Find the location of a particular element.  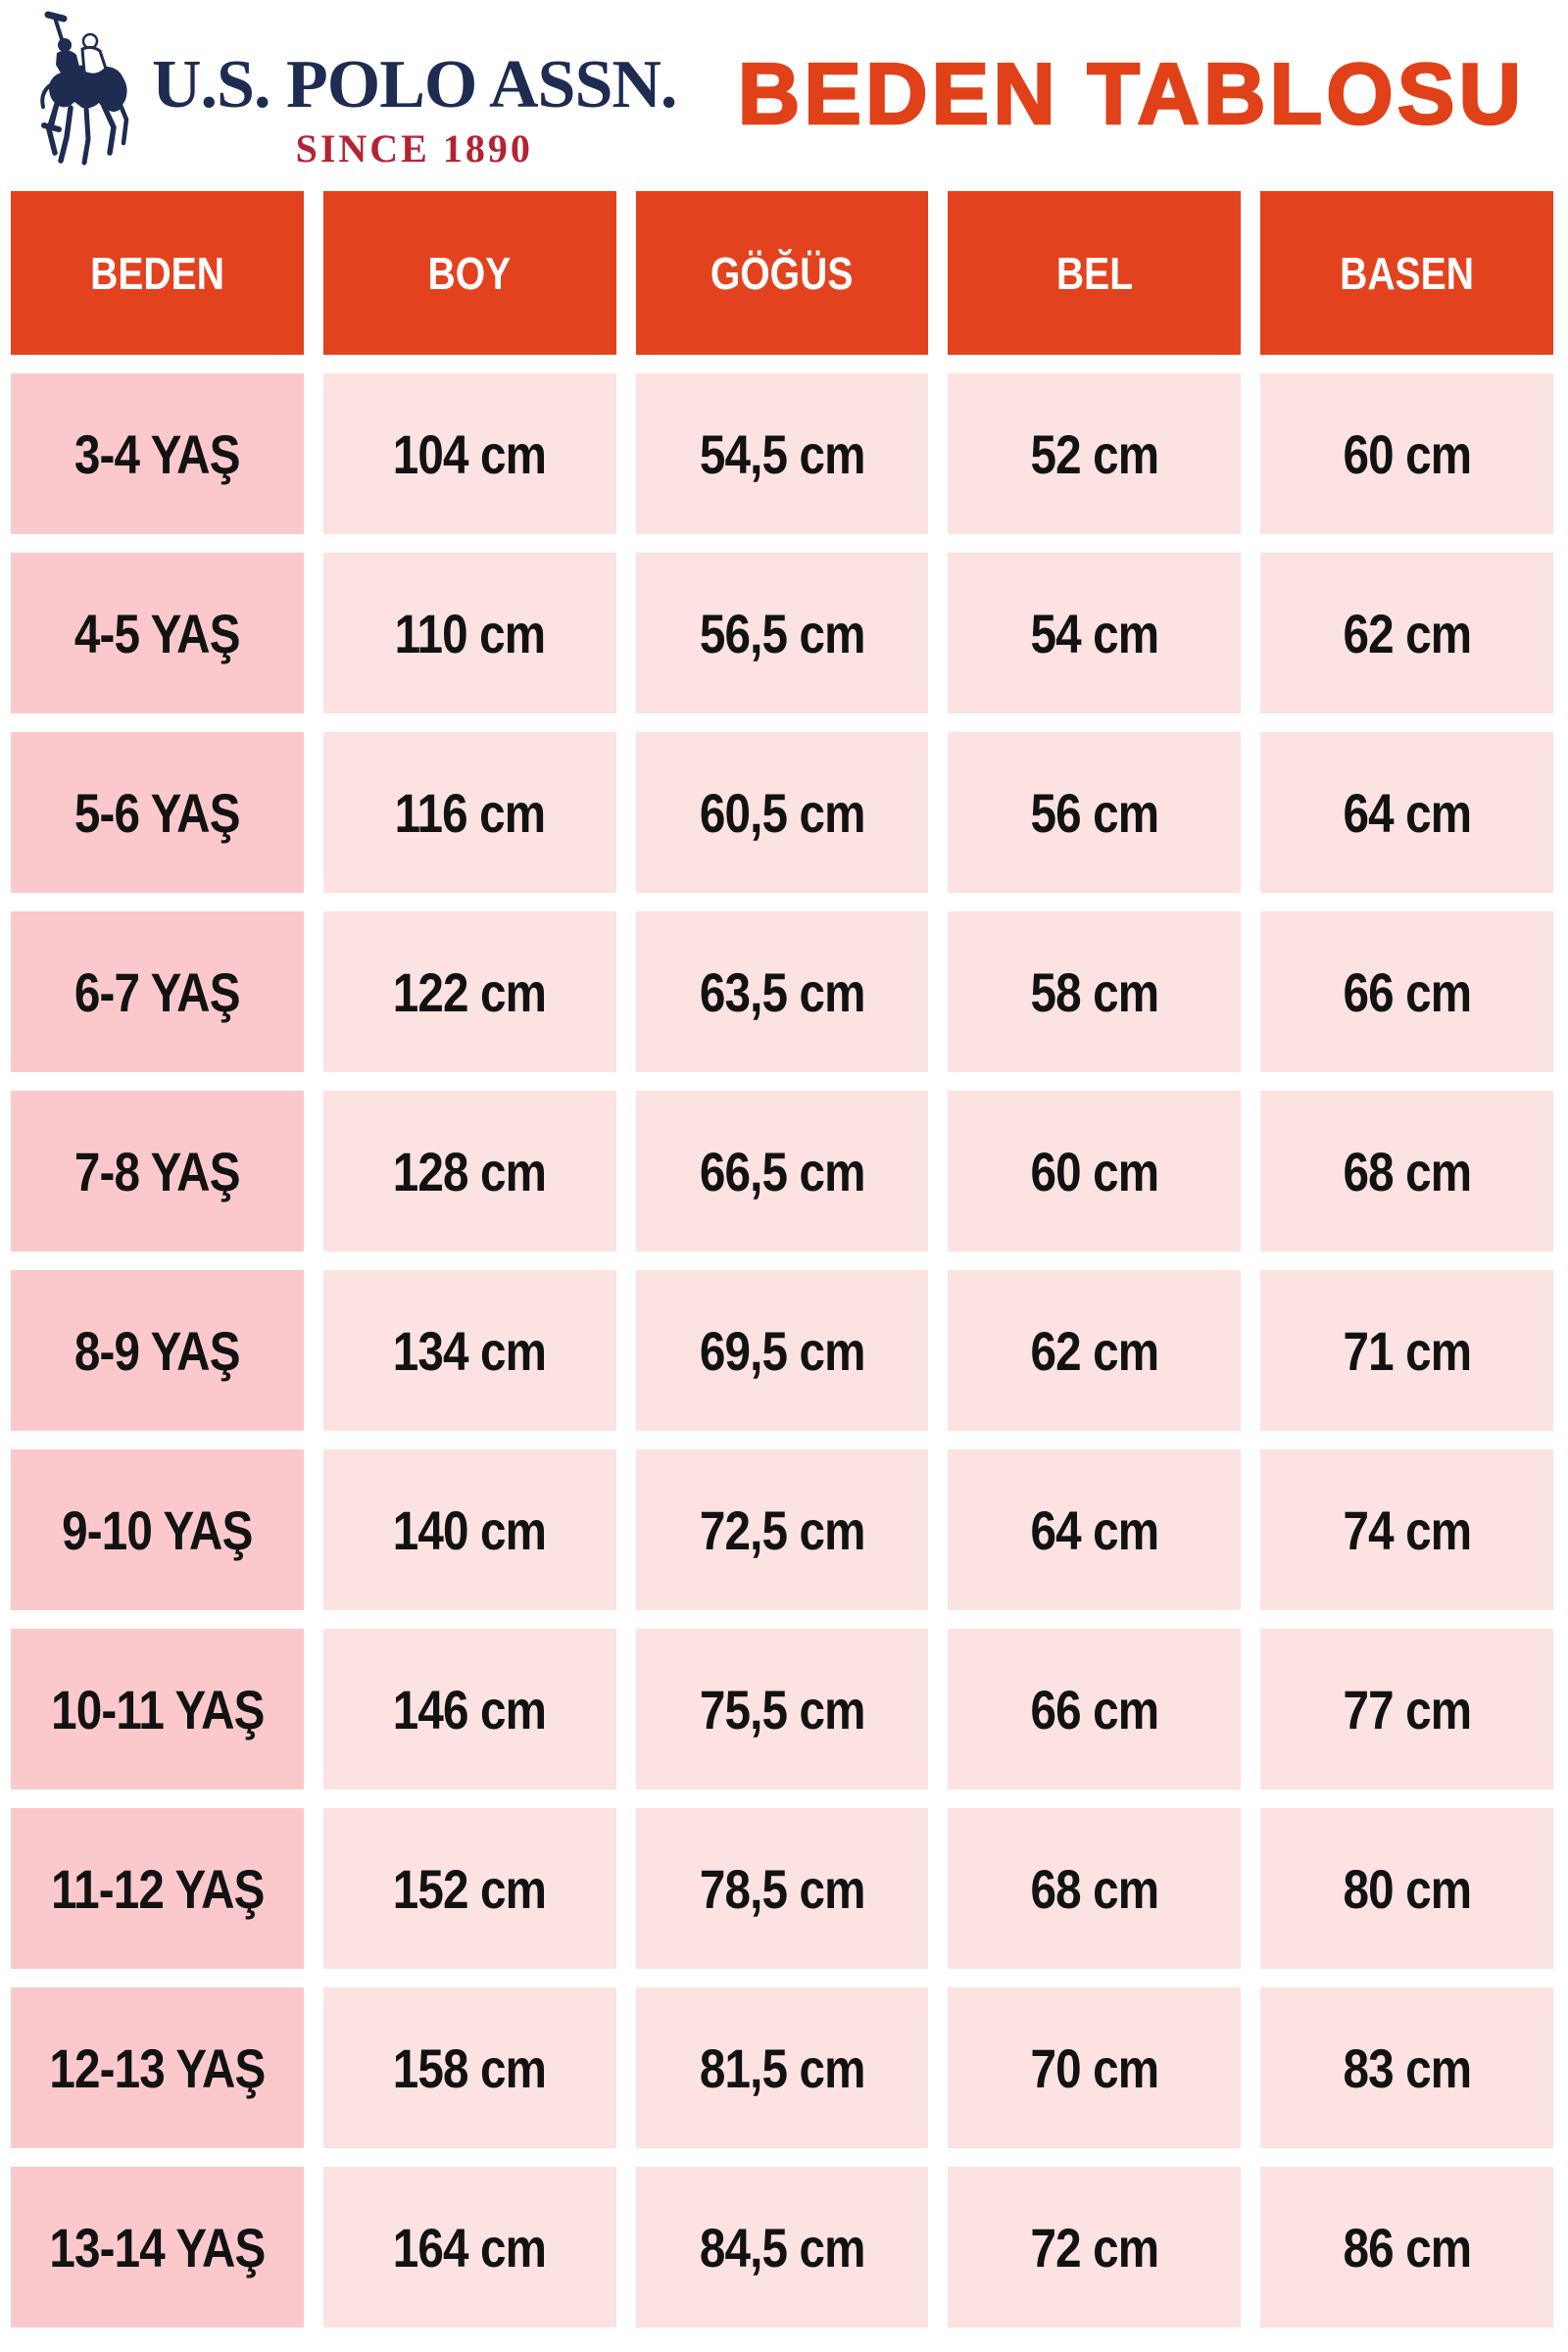

value-cell: 60 cm is located at coordinates (1095, 1171).